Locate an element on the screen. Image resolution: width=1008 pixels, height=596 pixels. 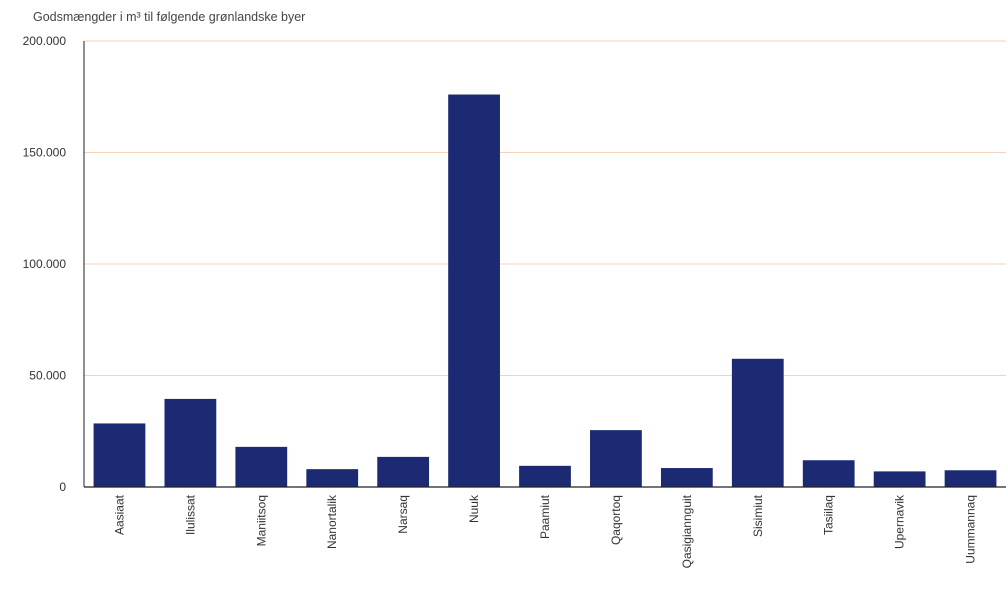
x-tick-label: Ilulissat is located at coordinates (190, 514).